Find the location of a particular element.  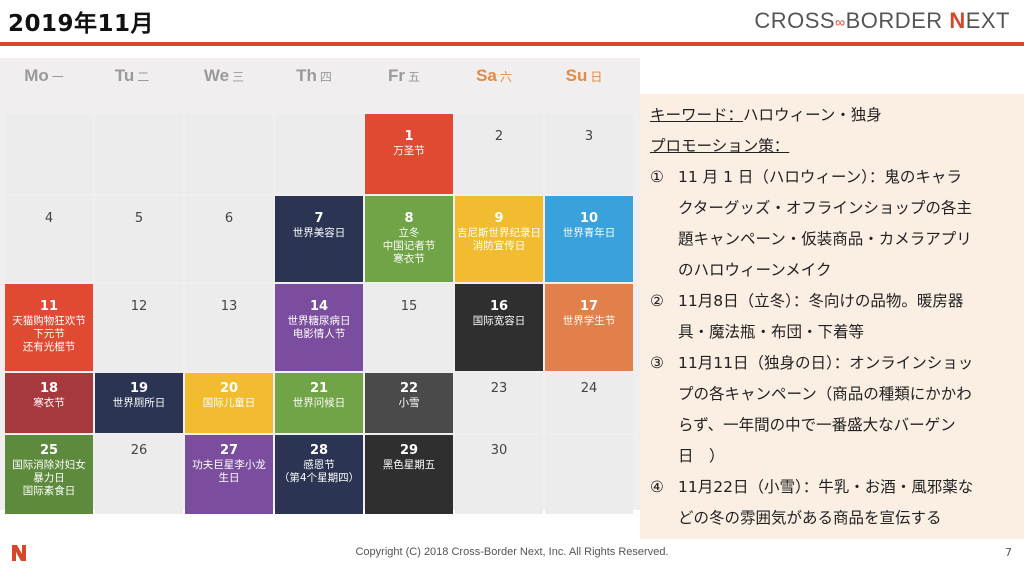

day-number: 5 is located at coordinates (139, 218).